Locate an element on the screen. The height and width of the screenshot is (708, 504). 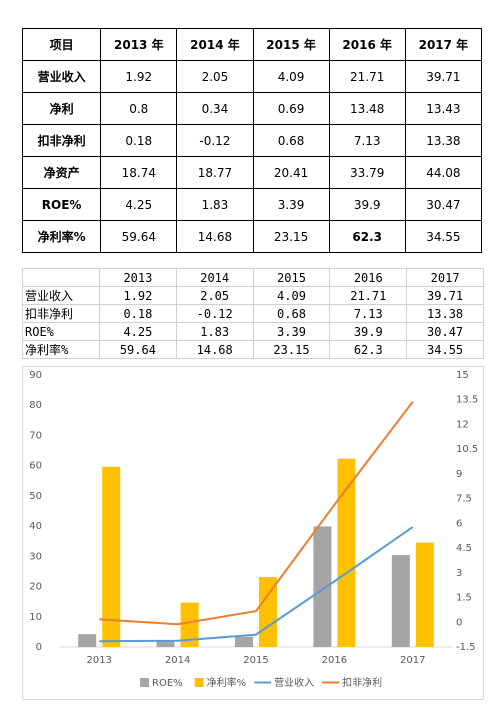
cell: 扣非净利 is located at coordinates (61, 140).